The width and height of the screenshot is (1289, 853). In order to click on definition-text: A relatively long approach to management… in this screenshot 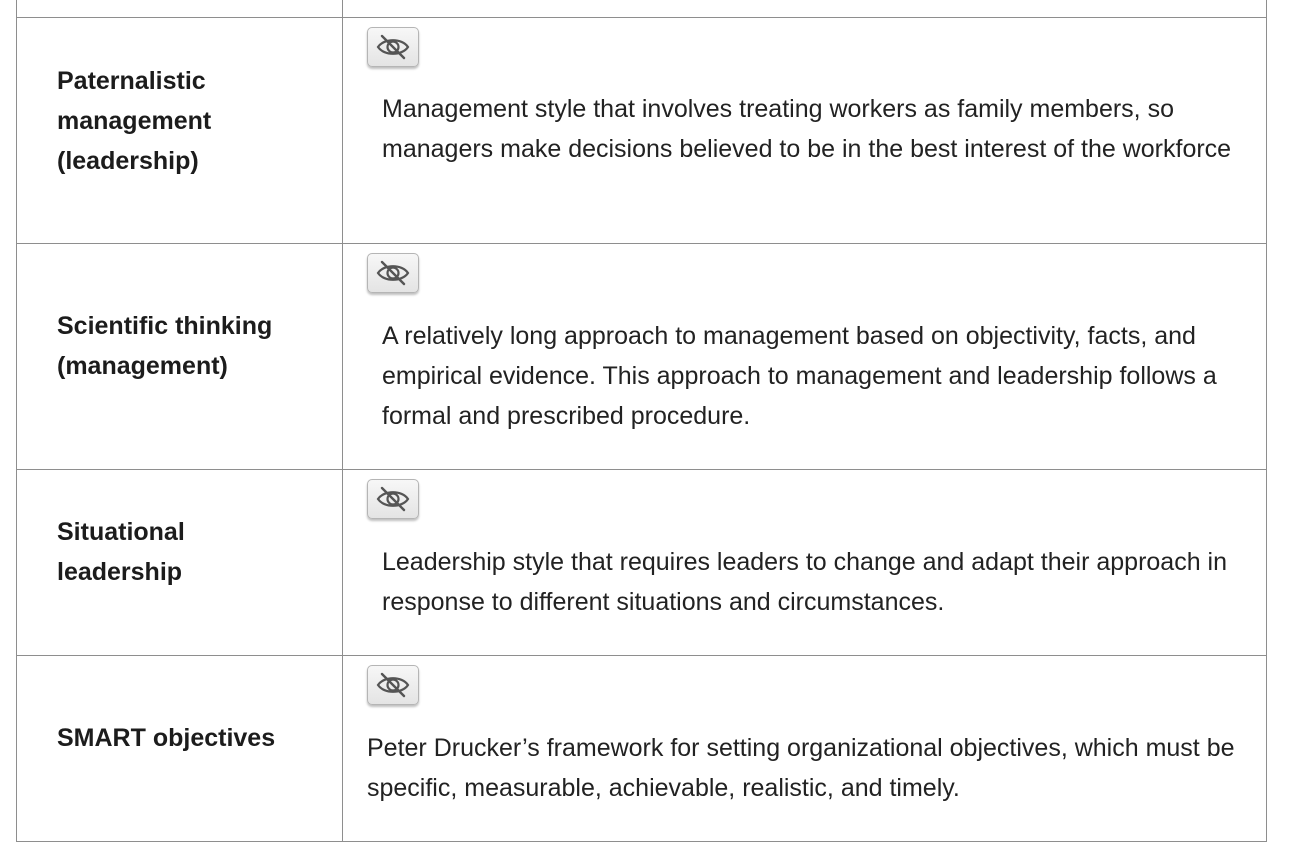, I will do `click(799, 376)`.